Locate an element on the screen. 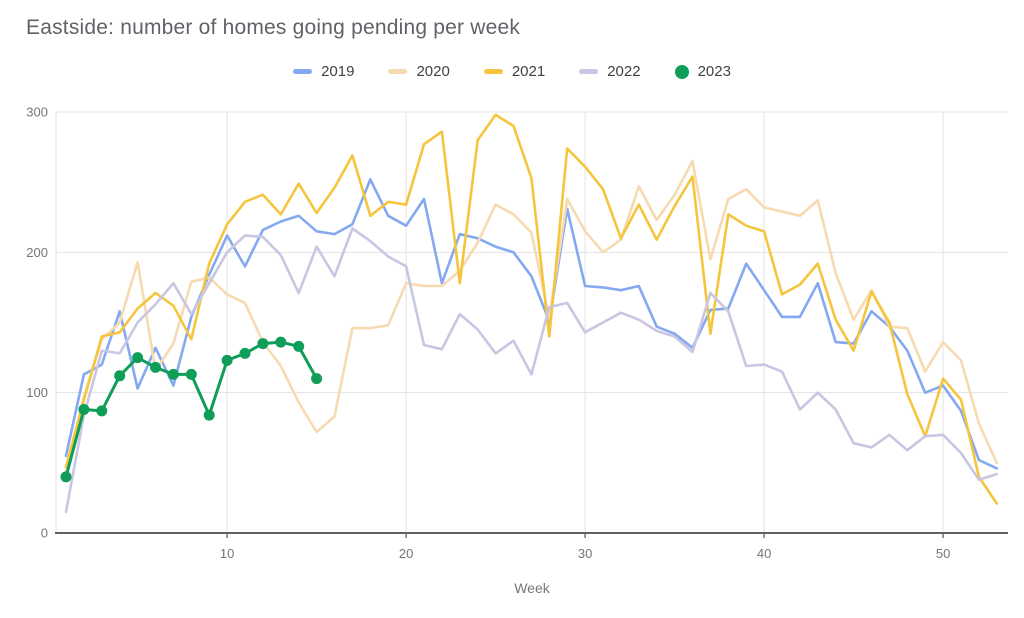 This screenshot has width=1024, height=618. y-tick-label-300: 300 is located at coordinates (37, 112).